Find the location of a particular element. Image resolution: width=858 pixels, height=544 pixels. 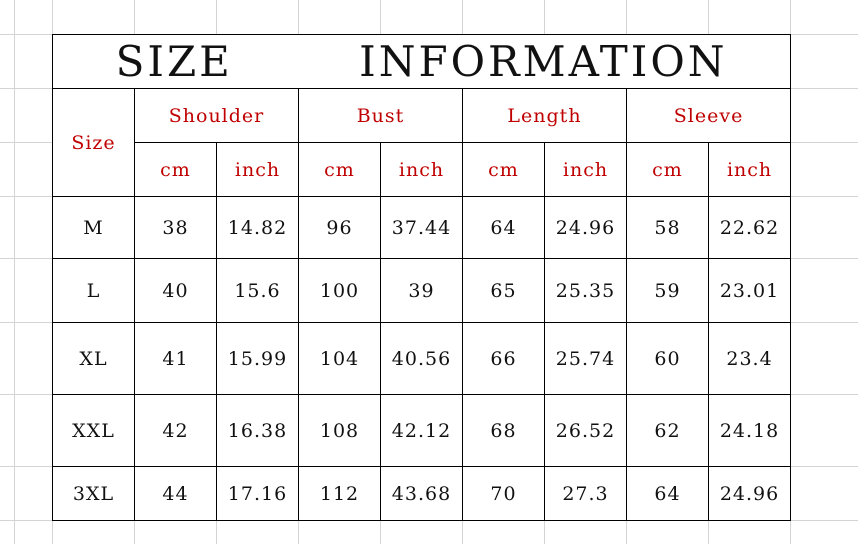

value-cell: 17.16 is located at coordinates (257, 493).